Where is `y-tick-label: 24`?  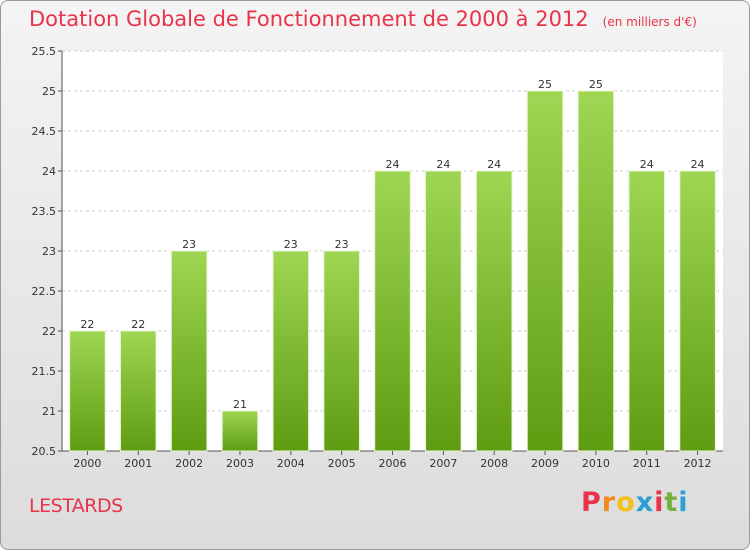 y-tick-label: 24 is located at coordinates (49, 171).